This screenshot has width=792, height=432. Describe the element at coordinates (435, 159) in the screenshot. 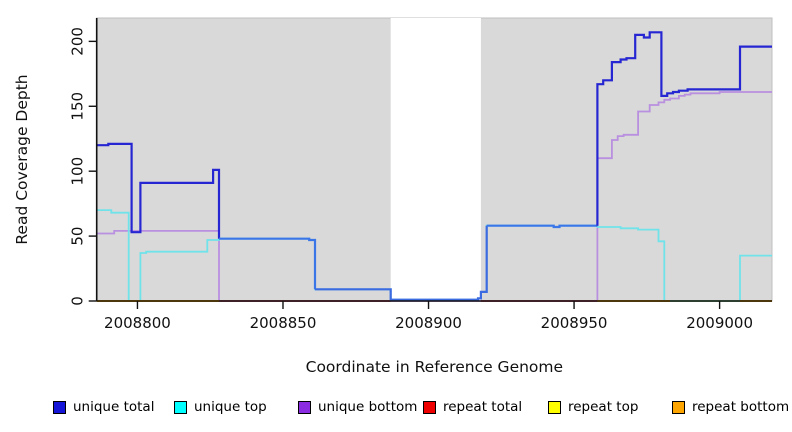

I see `no-coverage-gap` at that location.